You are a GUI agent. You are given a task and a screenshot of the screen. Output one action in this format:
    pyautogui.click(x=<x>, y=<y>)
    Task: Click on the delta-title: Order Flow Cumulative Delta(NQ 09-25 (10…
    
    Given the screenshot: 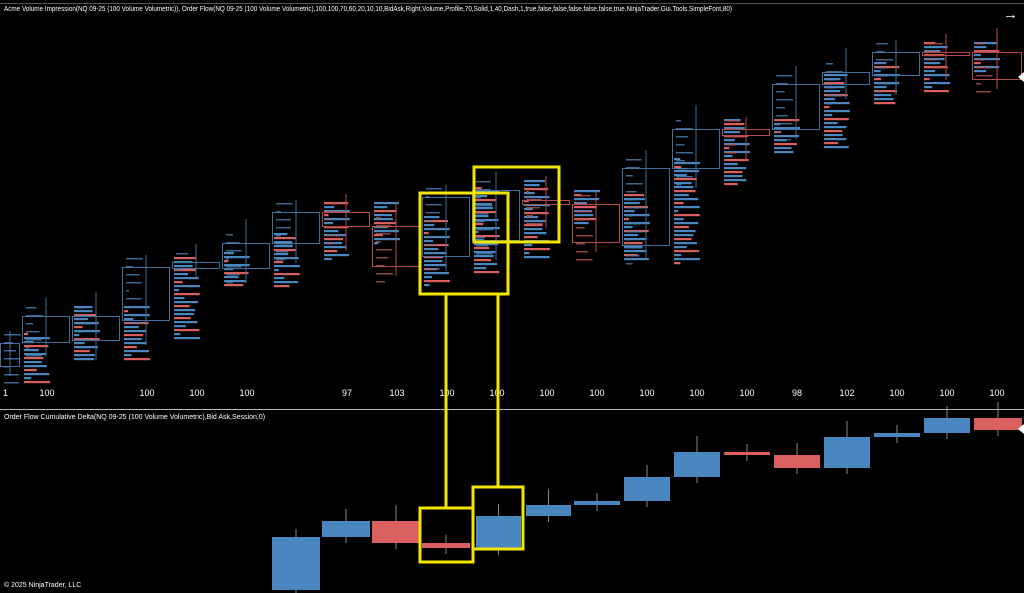 What is the action you would take?
    pyautogui.click(x=134, y=417)
    